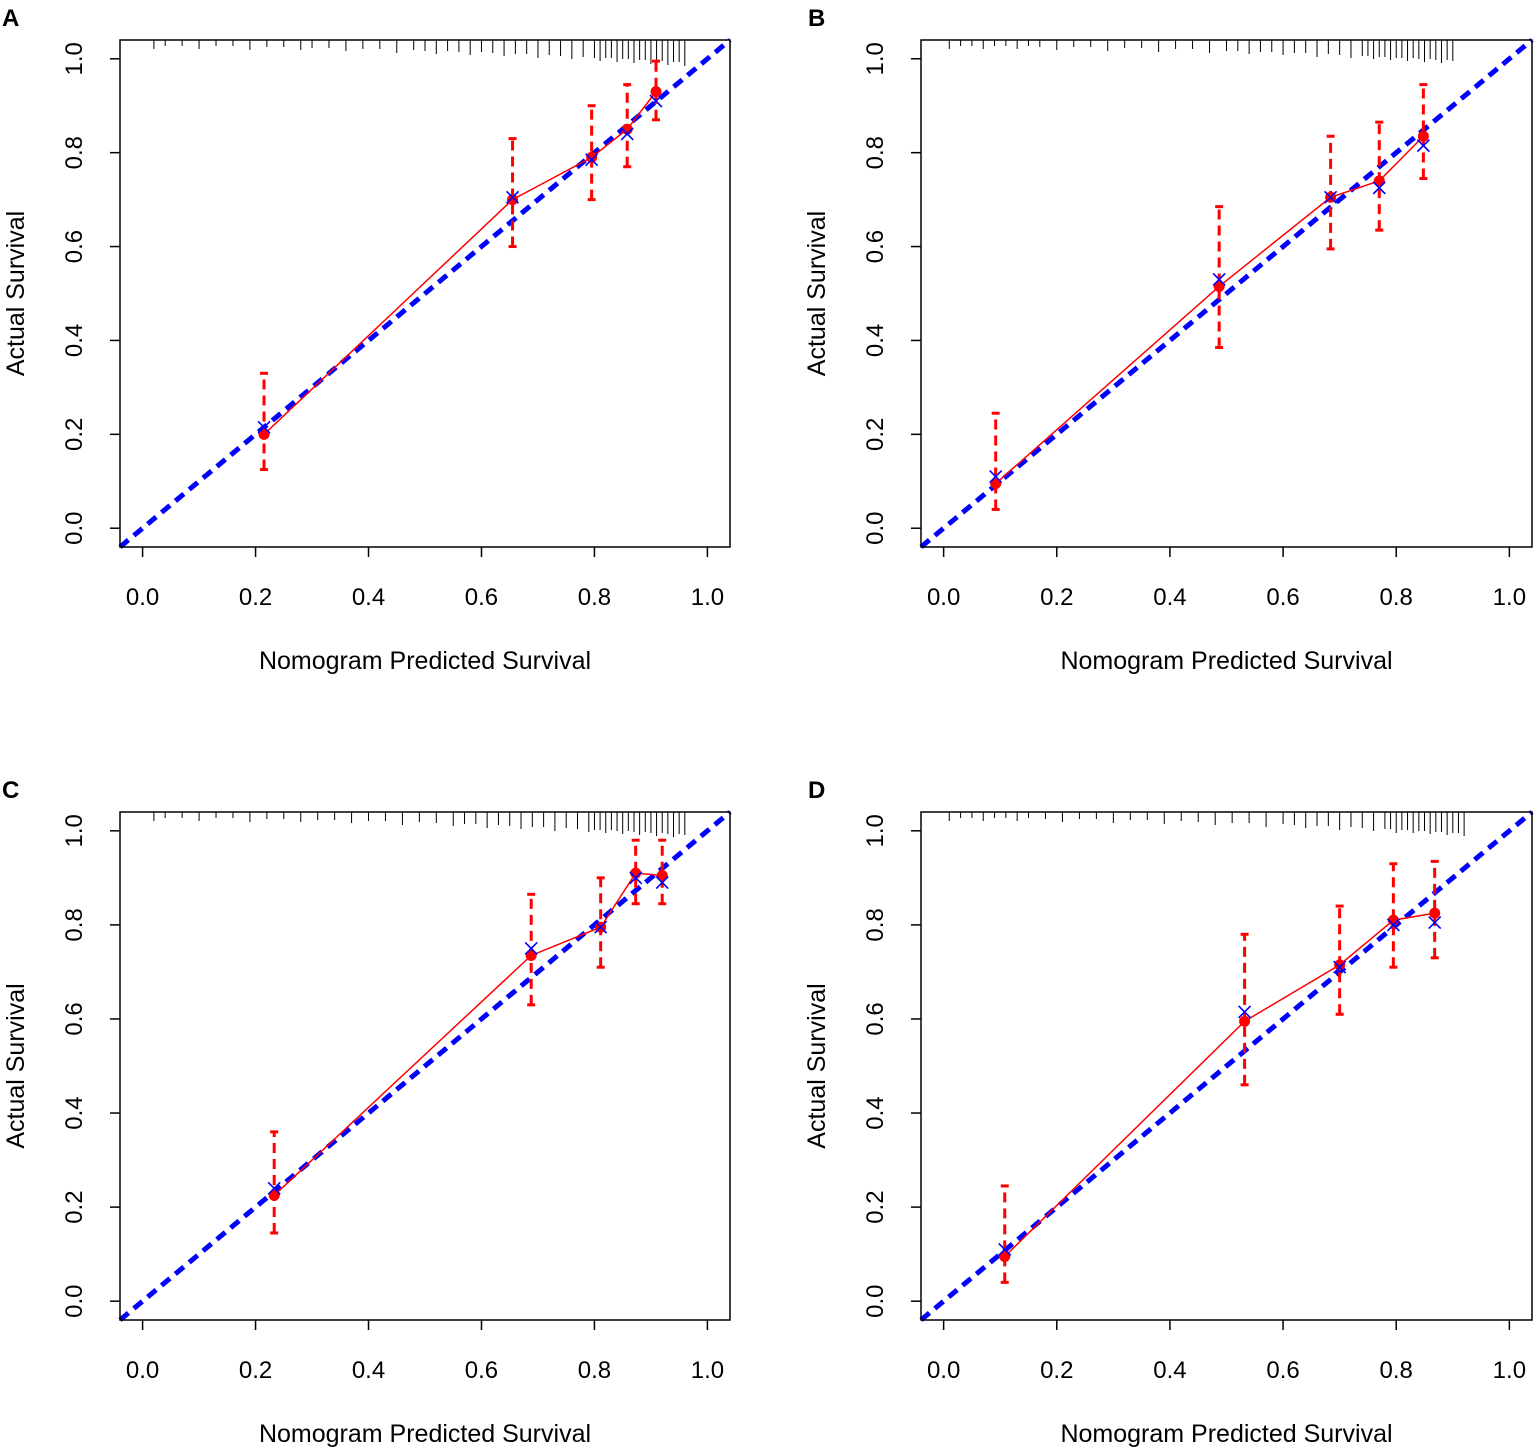  What do you see at coordinates (10, 18) in the screenshot?
I see `panel-letter: A` at bounding box center [10, 18].